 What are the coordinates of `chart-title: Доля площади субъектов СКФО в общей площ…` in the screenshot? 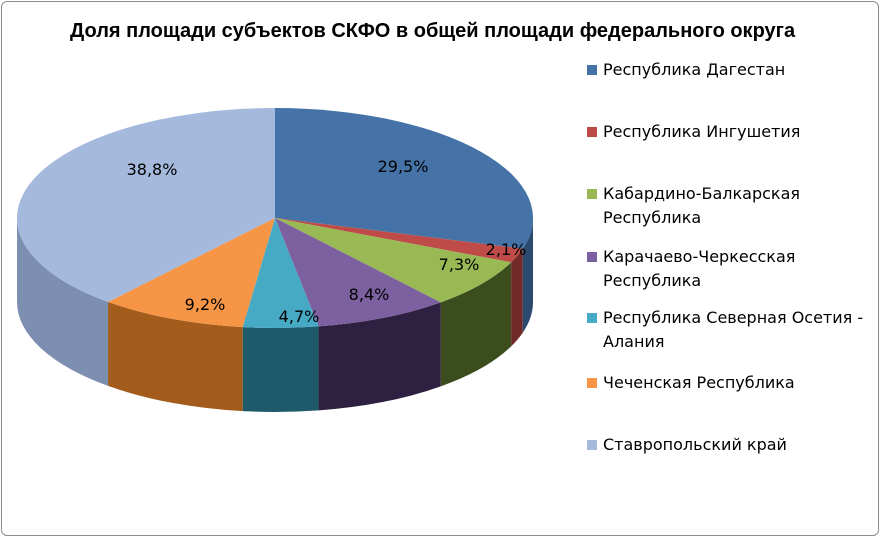 It's located at (433, 31).